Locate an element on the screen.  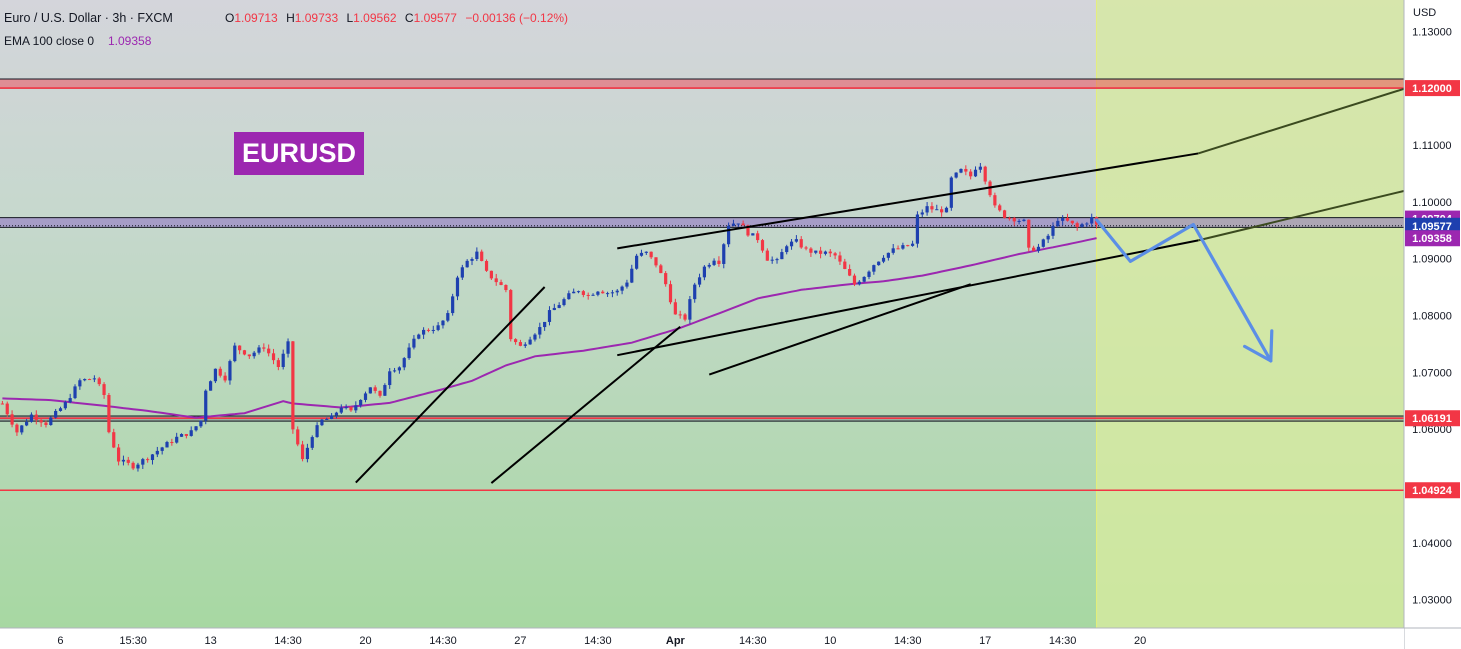
symbol-title: Euro / U.S. Dollar · 3h · FXCM is located at coordinates (88, 18).